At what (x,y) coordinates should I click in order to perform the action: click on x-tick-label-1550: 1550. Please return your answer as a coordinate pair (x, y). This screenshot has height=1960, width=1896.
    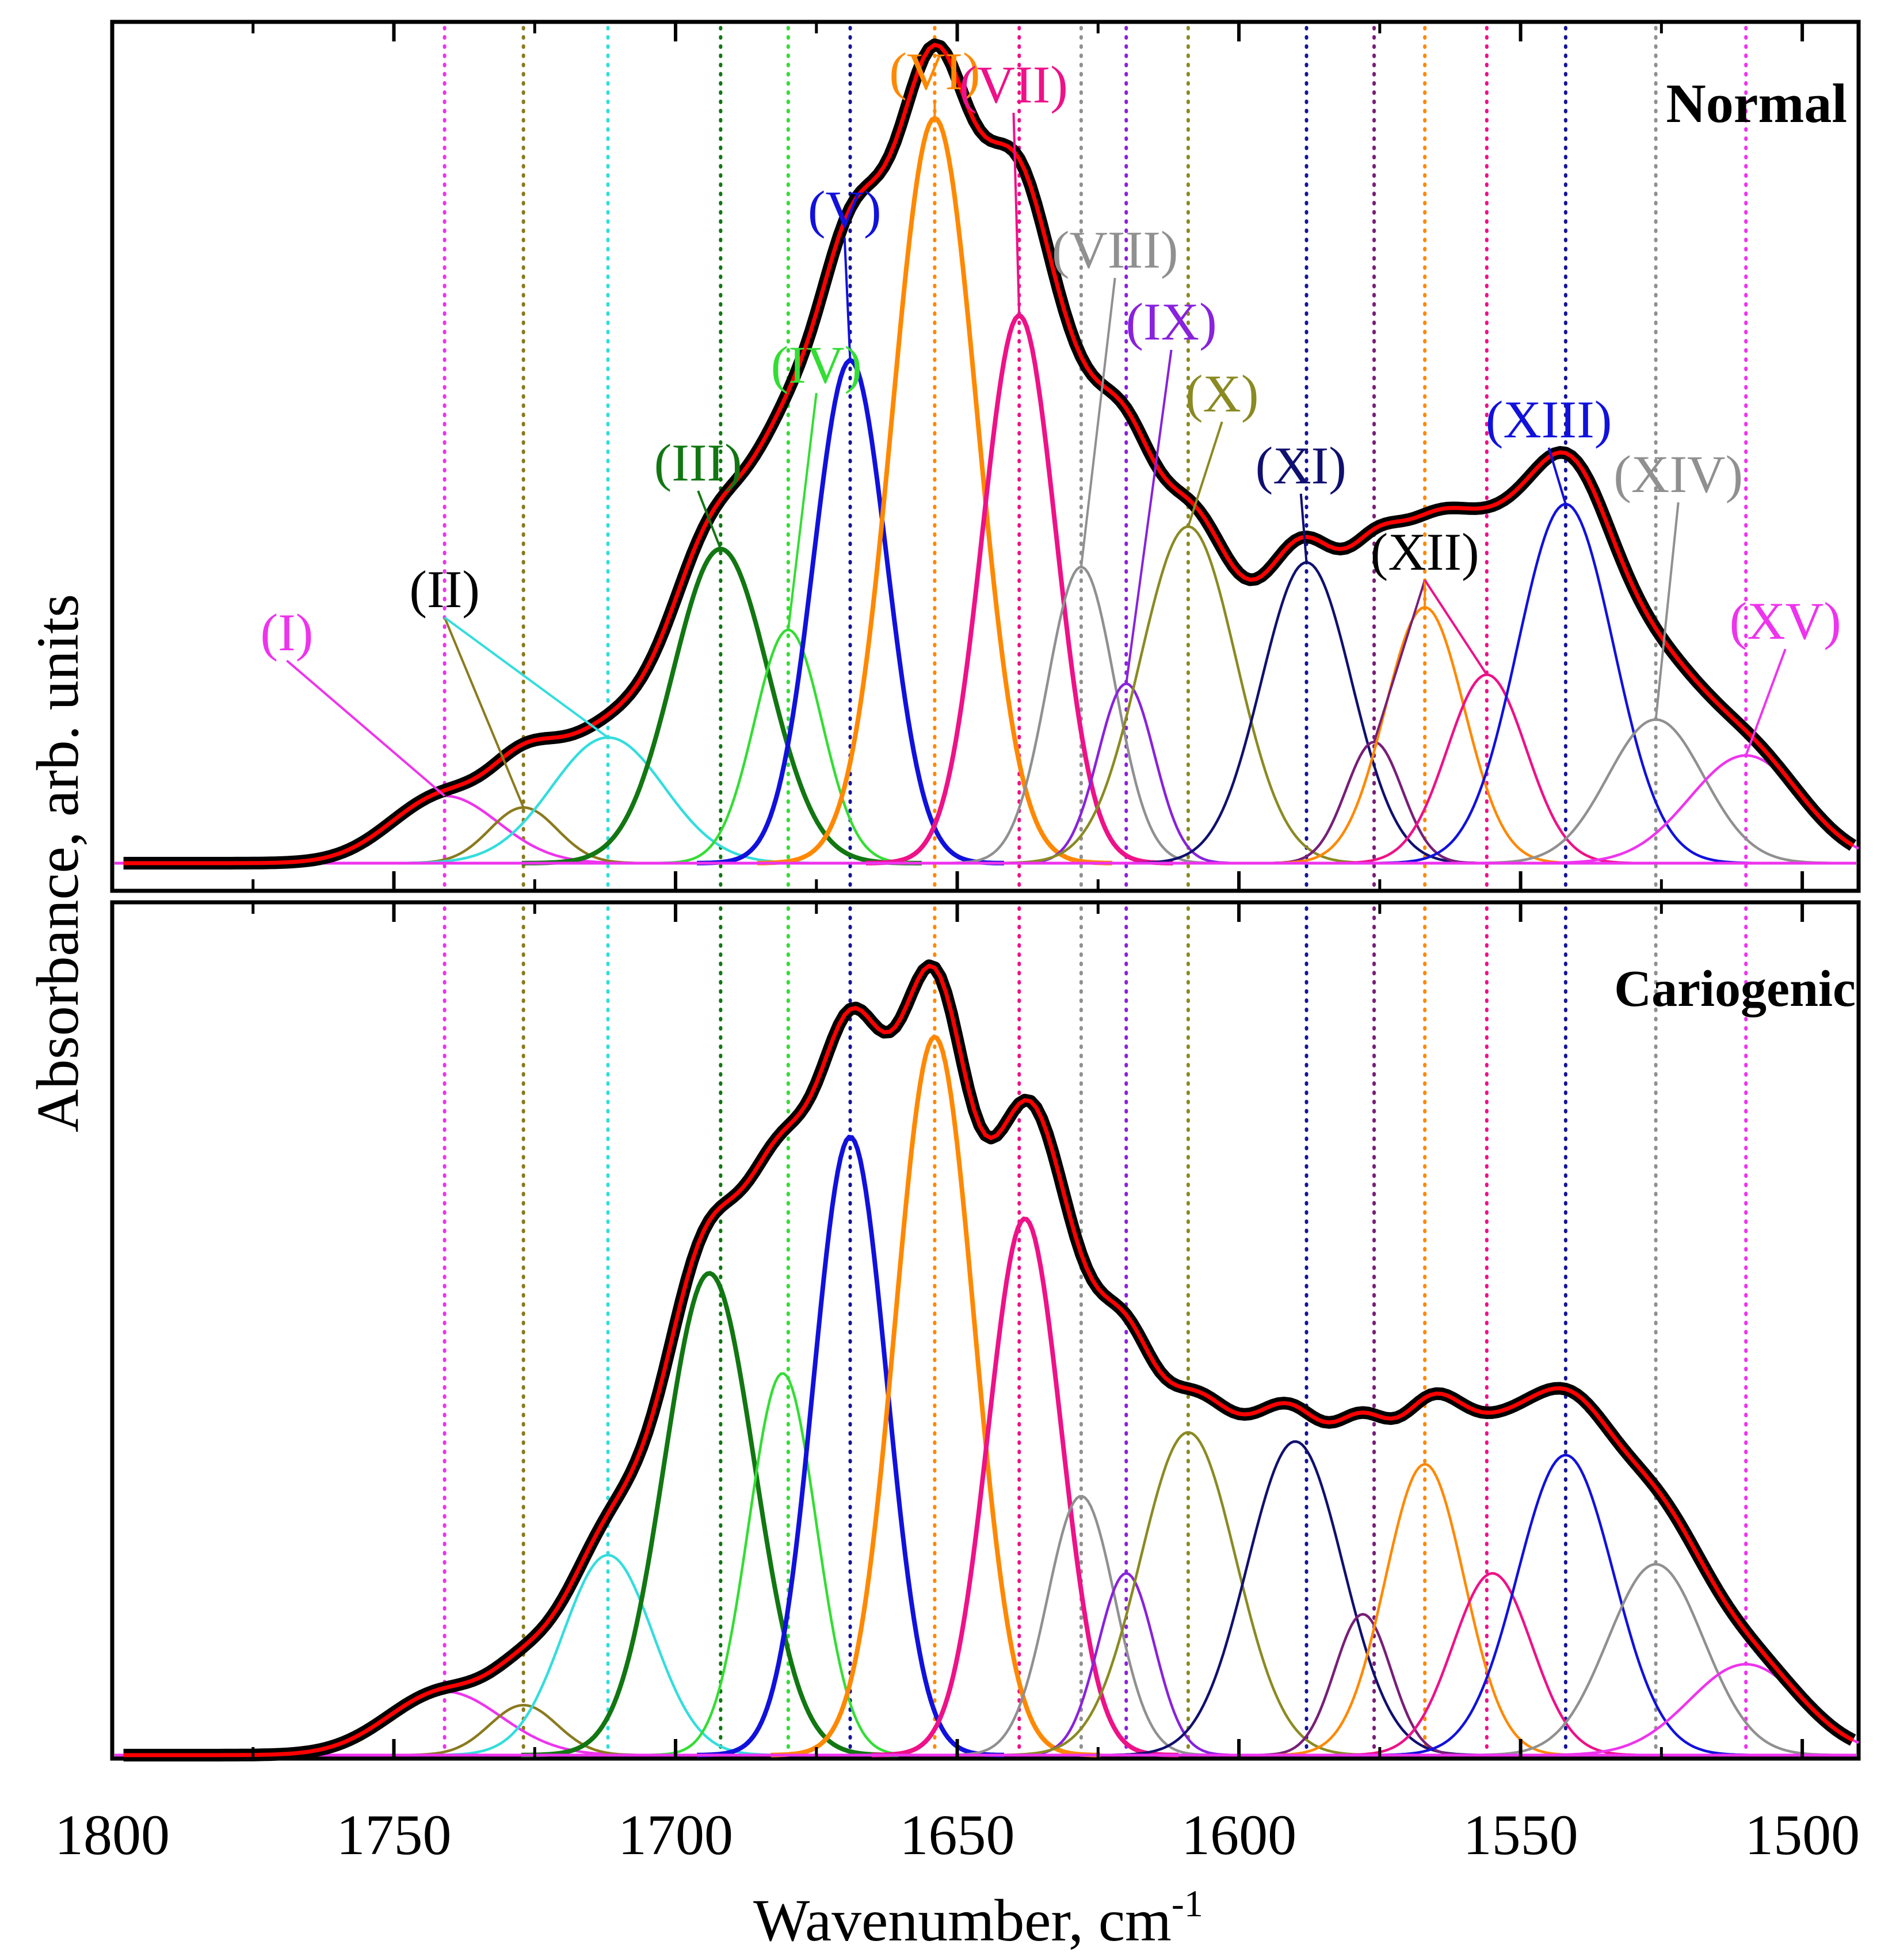
    Looking at the image, I should click on (1520, 1835).